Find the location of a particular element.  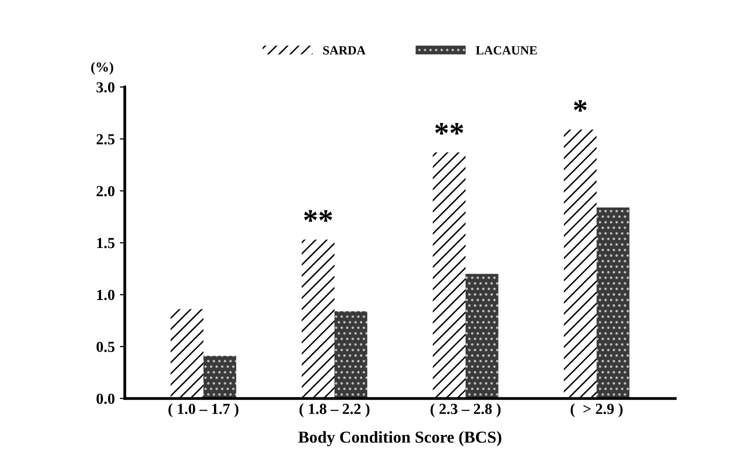

x-tick-label: ( 2.3 – 2.8 ) is located at coordinates (465, 410).